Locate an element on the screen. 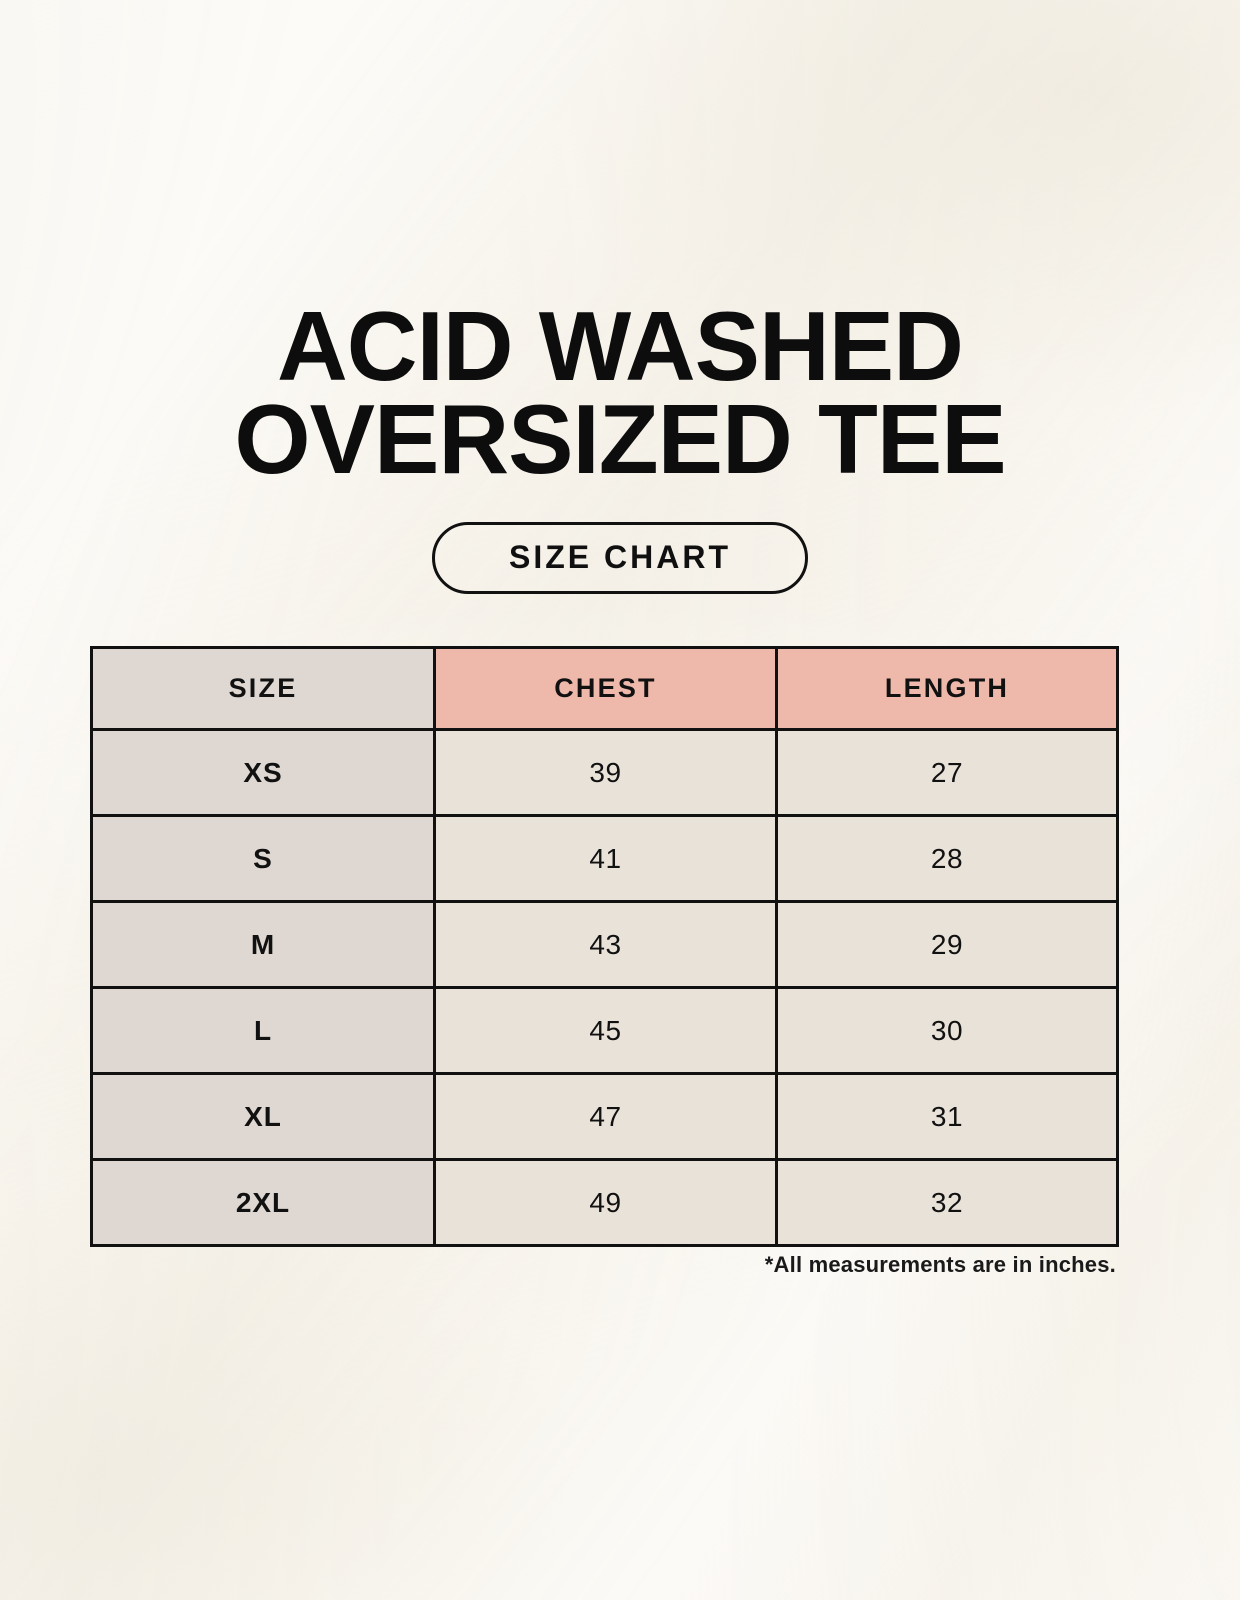 The height and width of the screenshot is (1600, 1240). cell-chest: 43 is located at coordinates (605, 944).